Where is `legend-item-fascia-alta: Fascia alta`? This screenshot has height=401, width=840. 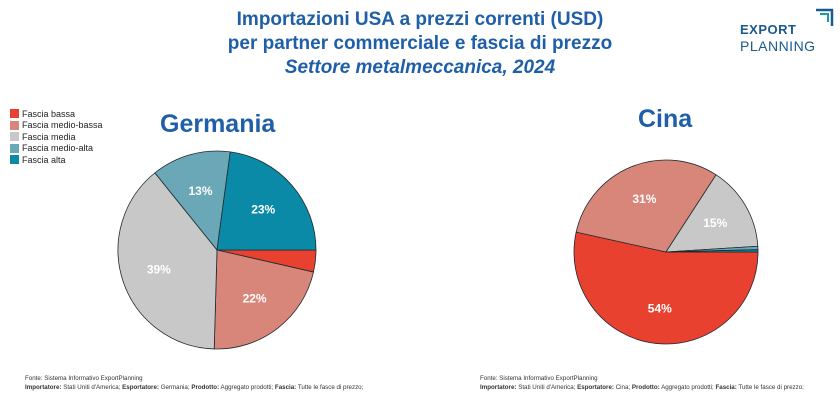
legend-item-fascia-alta: Fascia alta is located at coordinates (56, 160).